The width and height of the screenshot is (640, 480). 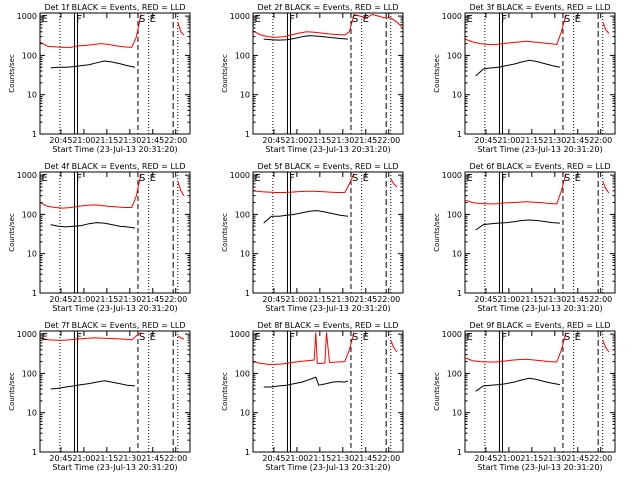 I want to click on chart-title: Det 2f BLACK = Events, RED = LLD, so click(x=327, y=7).